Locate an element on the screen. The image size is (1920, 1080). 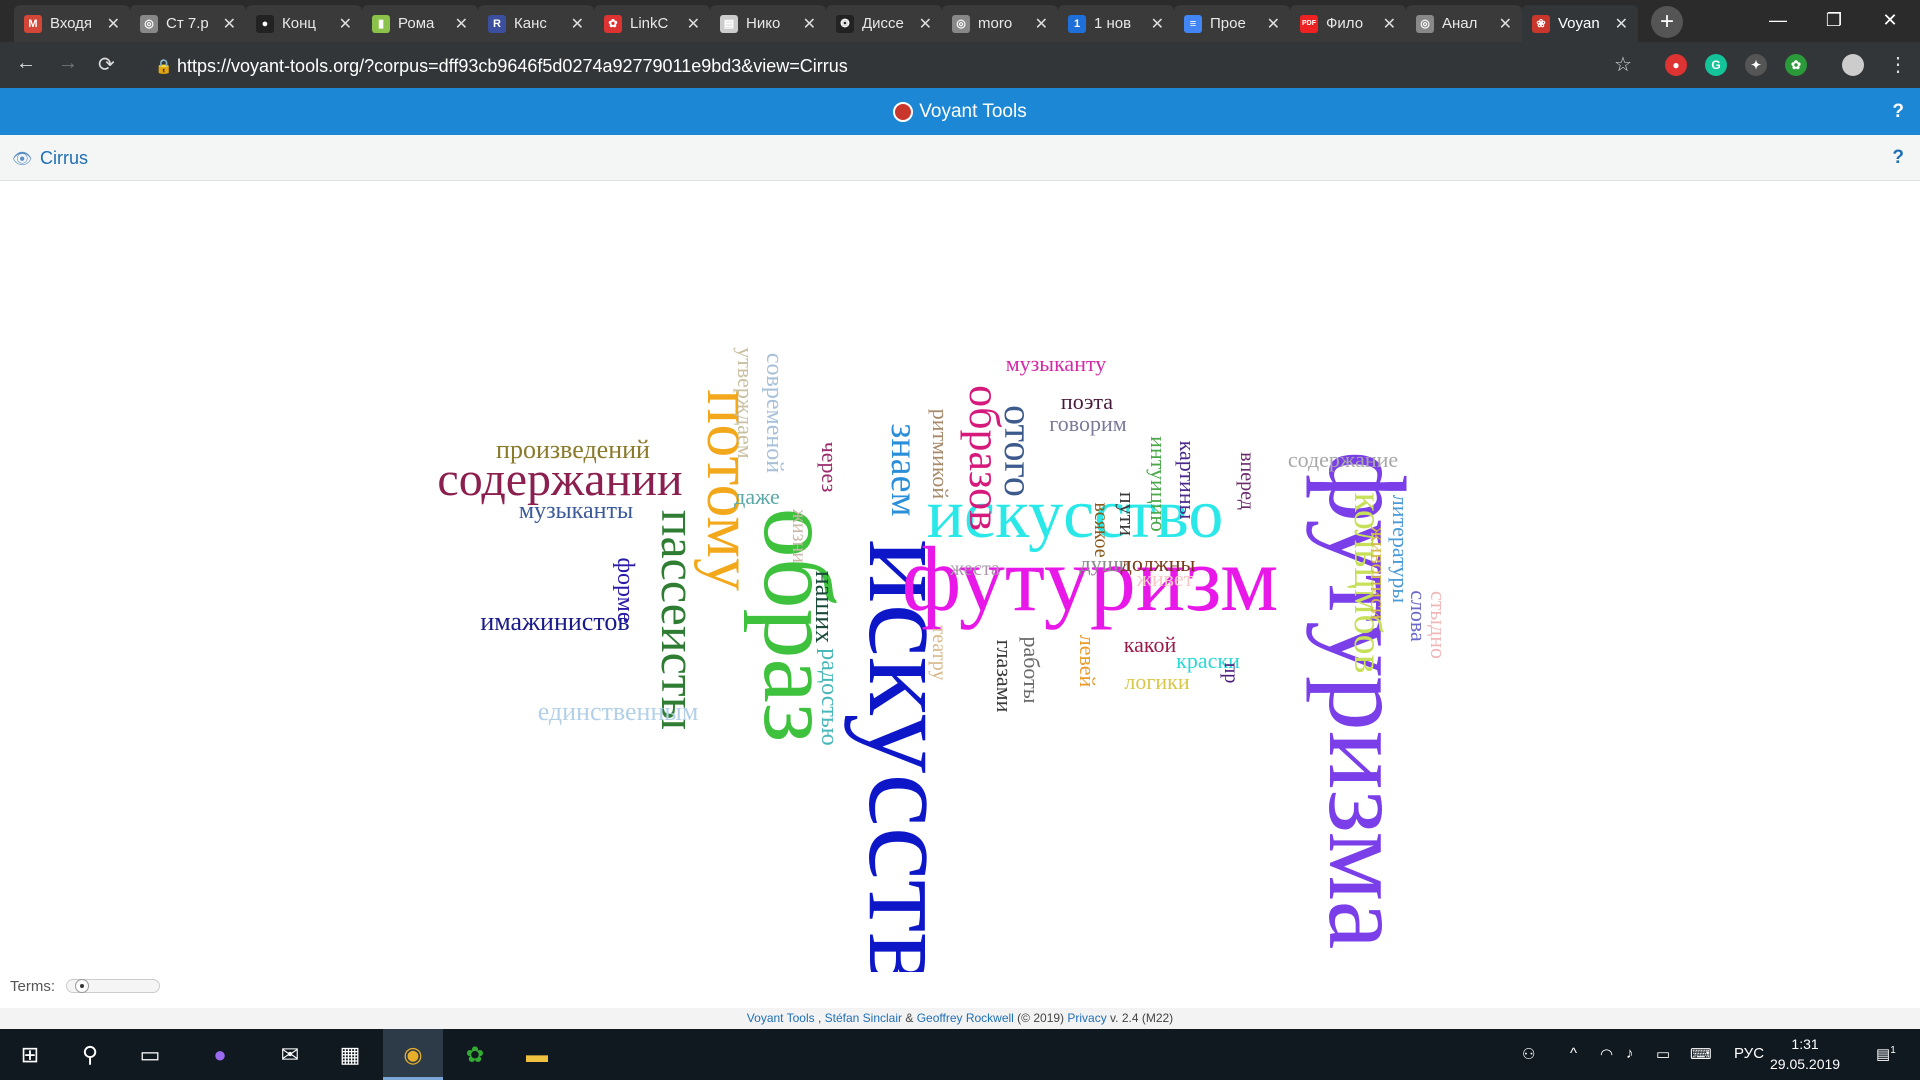
cloud-word: пр is located at coordinates (1231, 673).